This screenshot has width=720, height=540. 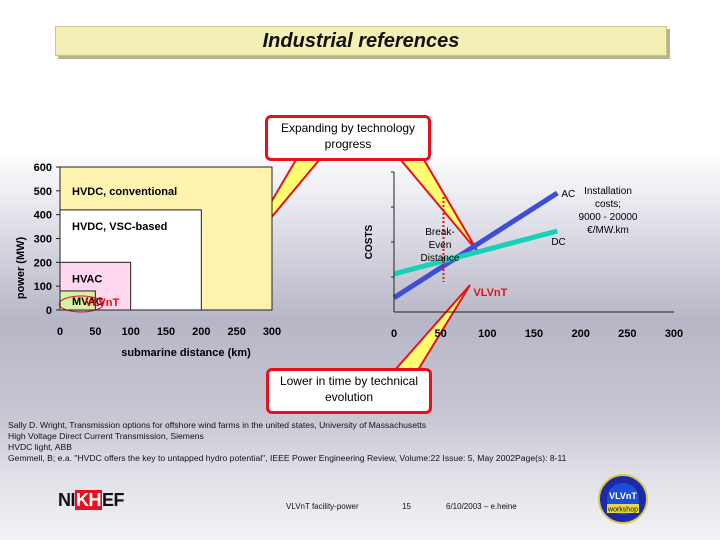 I want to click on region-label: HVAC, so click(x=87, y=279).